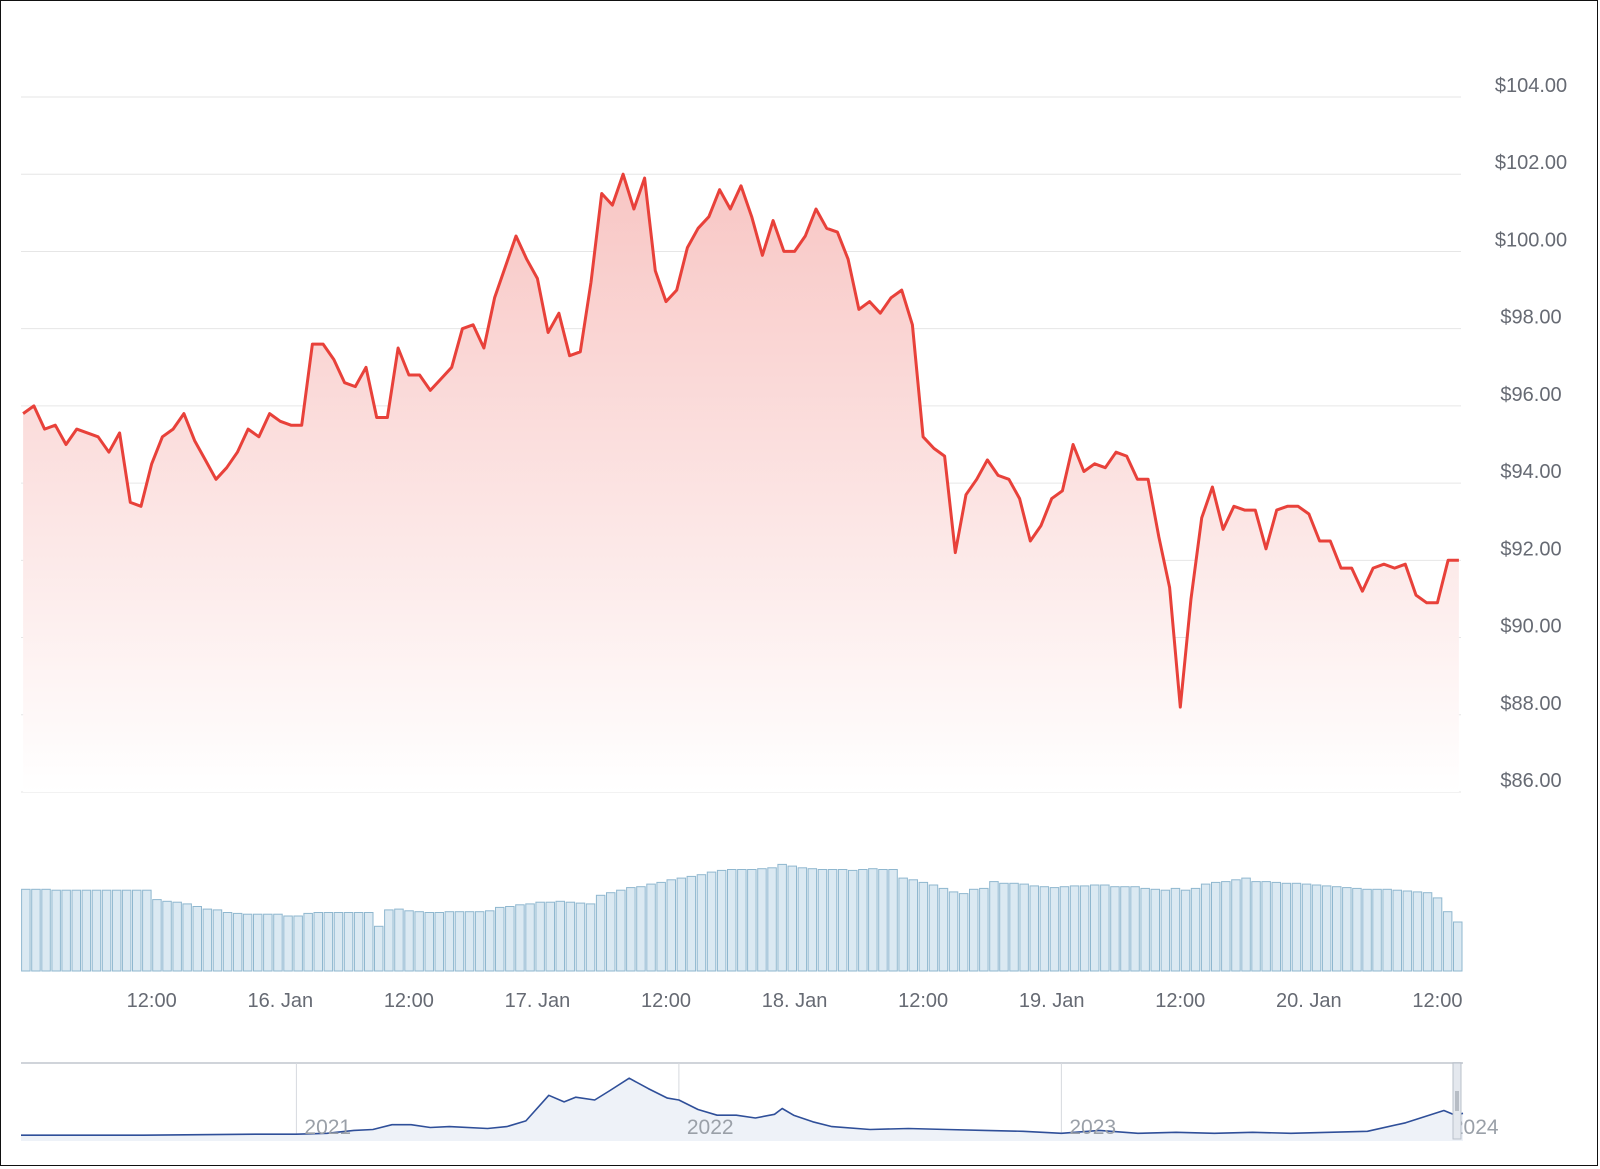  Describe the element at coordinates (1530, 781) in the screenshot. I see `y-tick-label: $86.00` at that location.